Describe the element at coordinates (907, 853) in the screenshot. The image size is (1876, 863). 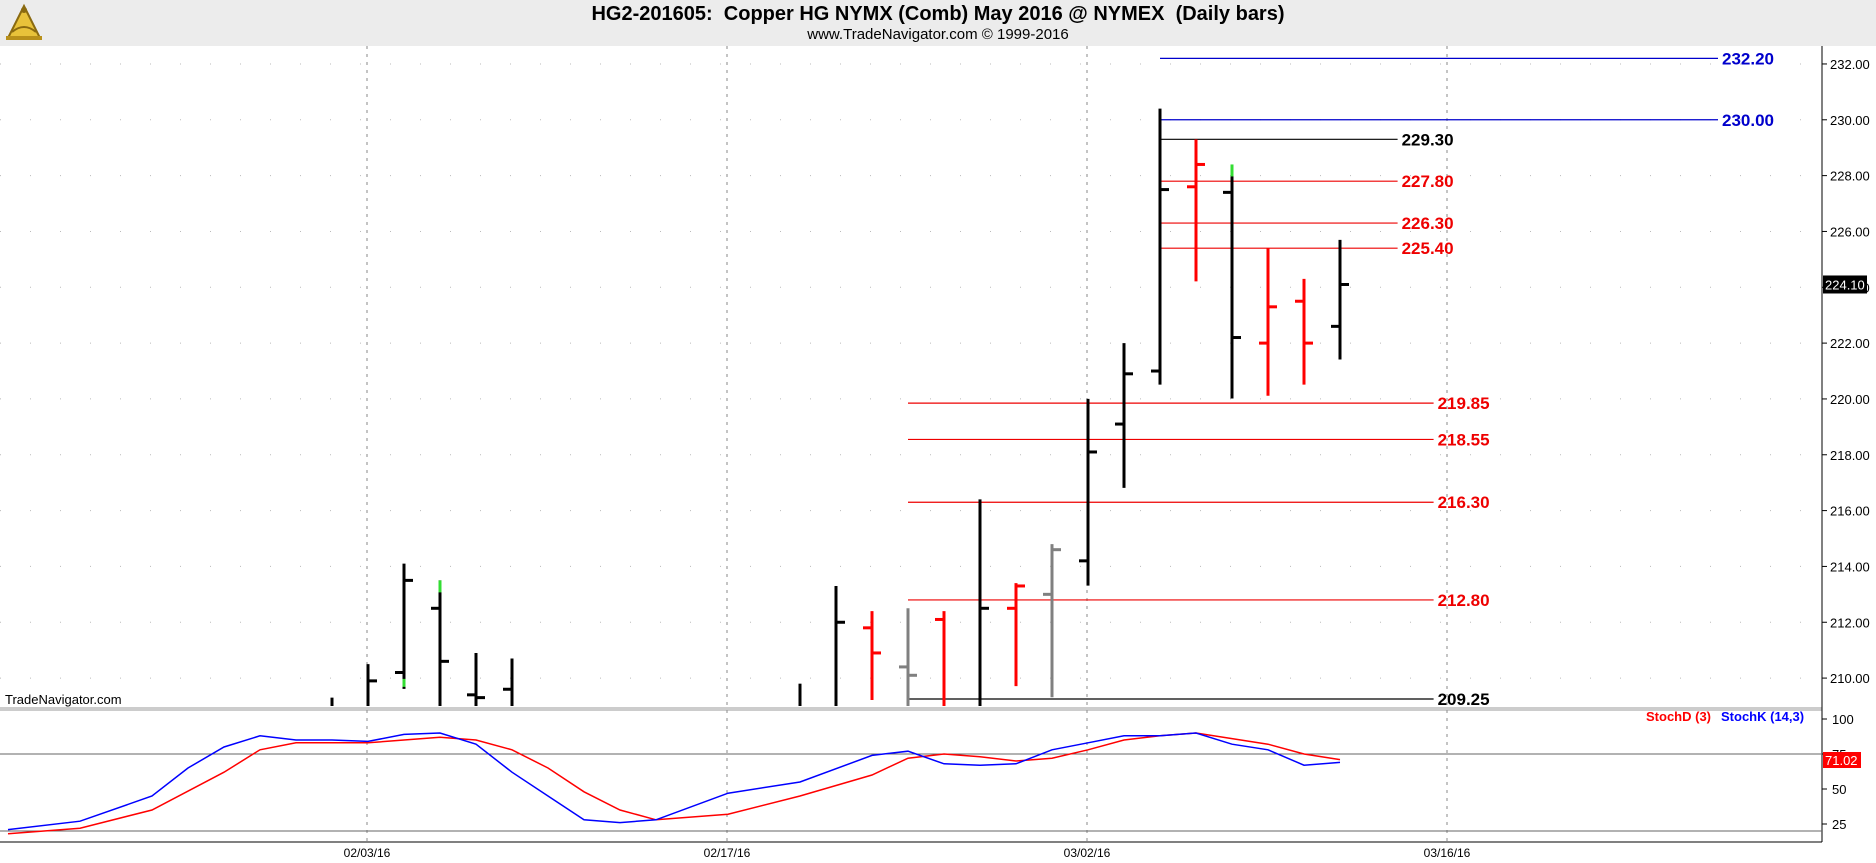
I see `date-axis: 02/03/16 02/17/16 03/02/16 03/16/16` at that location.